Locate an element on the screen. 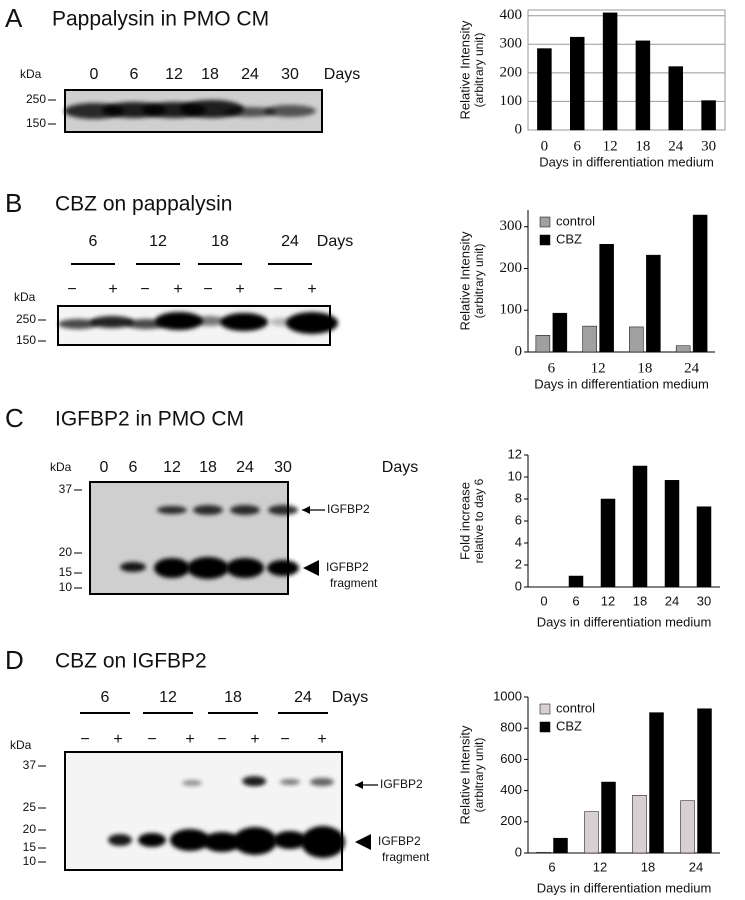 The image size is (745, 900). y-tick-label: 4 is located at coordinates (518, 541).